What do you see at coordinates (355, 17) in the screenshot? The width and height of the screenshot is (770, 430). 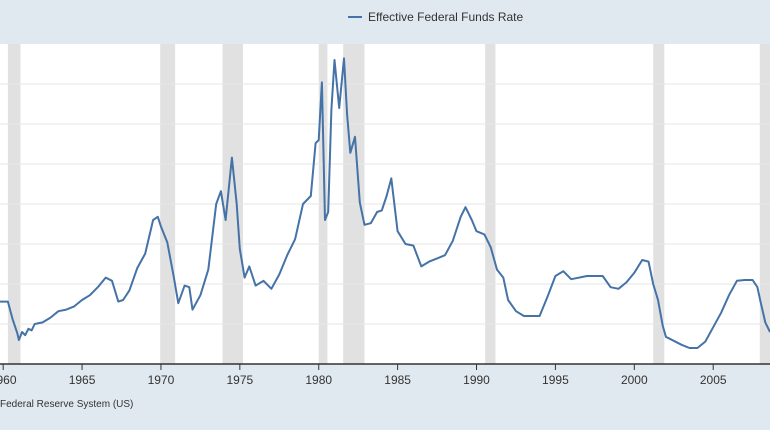 I see `legend-line-swatch-icon` at bounding box center [355, 17].